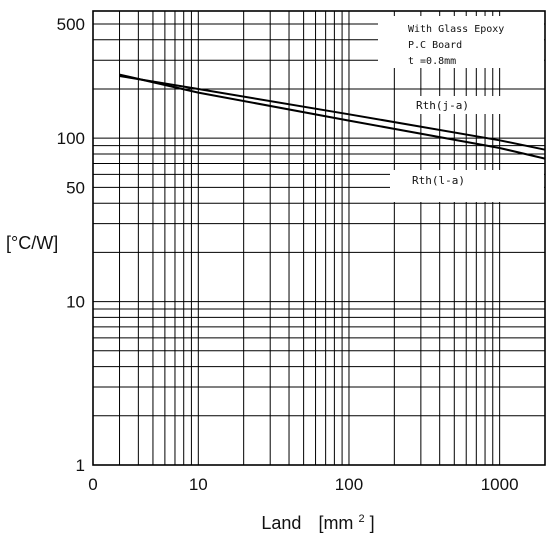 The image size is (546, 537). What do you see at coordinates (438, 180) in the screenshot?
I see `series-label-rth-la-text: Rth(l-a)` at bounding box center [438, 180].